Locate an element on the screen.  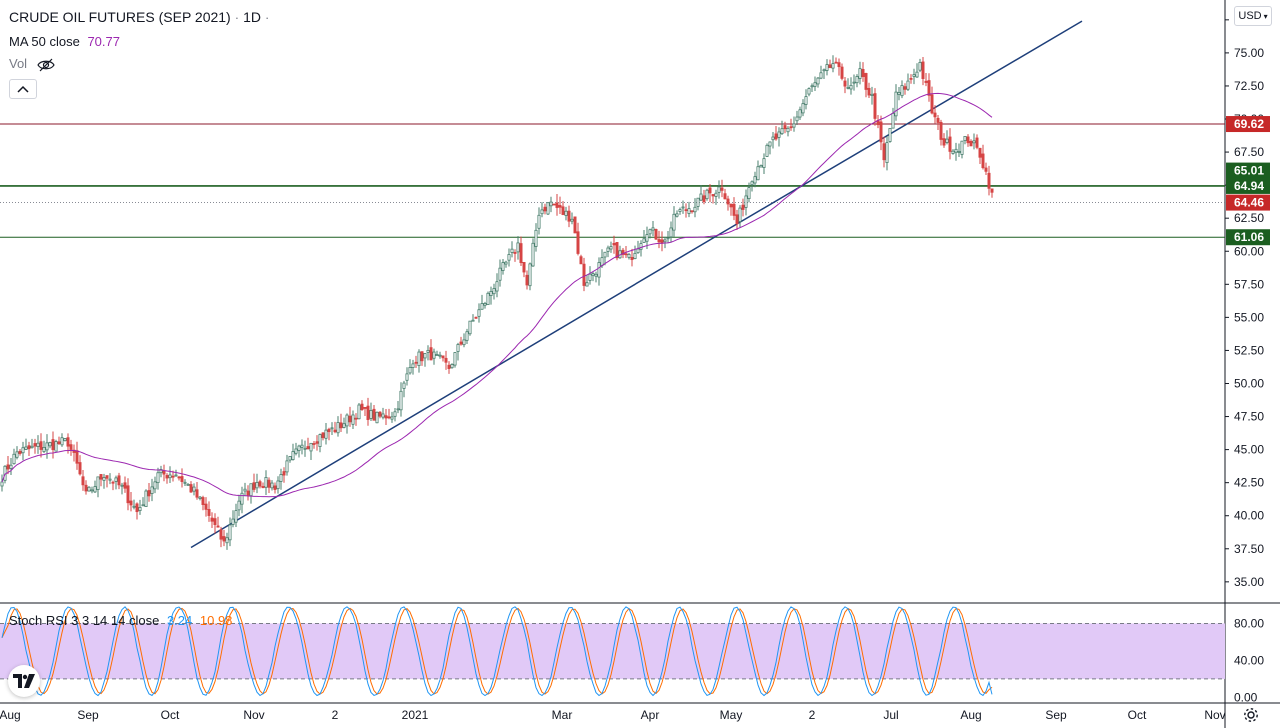
eye-hidden-icon is located at coordinates (46, 65).